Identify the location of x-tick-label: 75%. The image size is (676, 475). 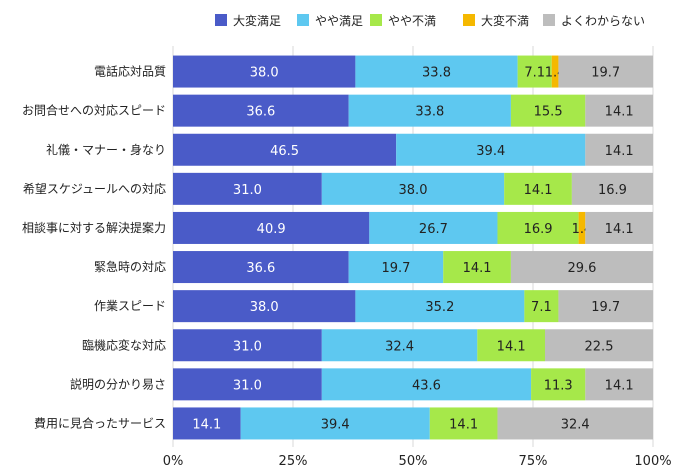
(533, 461).